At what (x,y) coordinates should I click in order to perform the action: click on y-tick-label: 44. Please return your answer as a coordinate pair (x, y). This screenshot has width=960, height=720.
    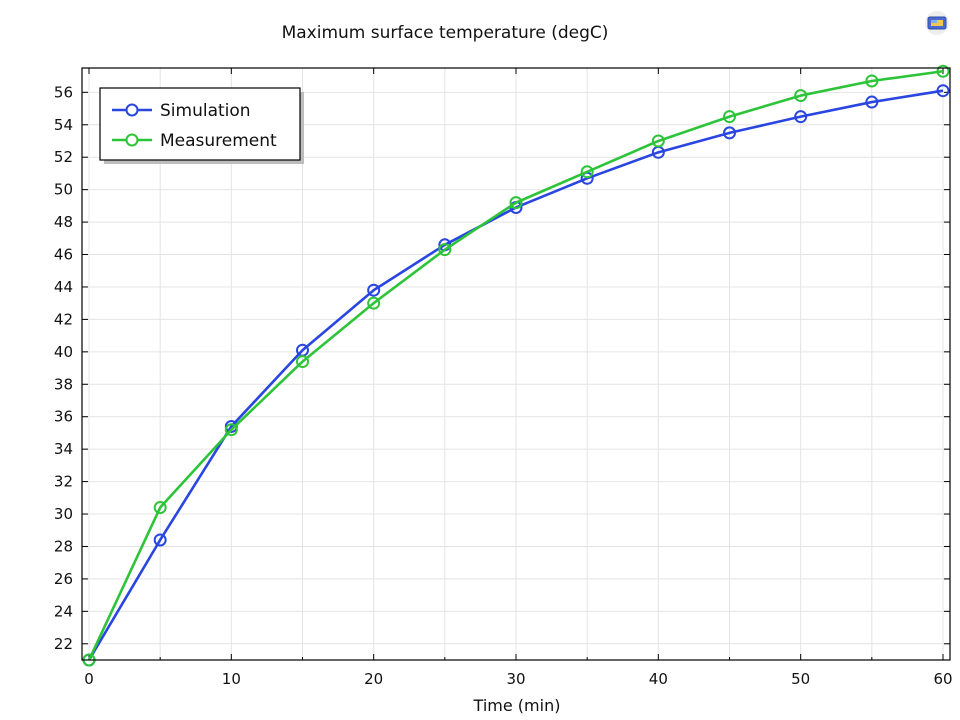
    Looking at the image, I should click on (63, 287).